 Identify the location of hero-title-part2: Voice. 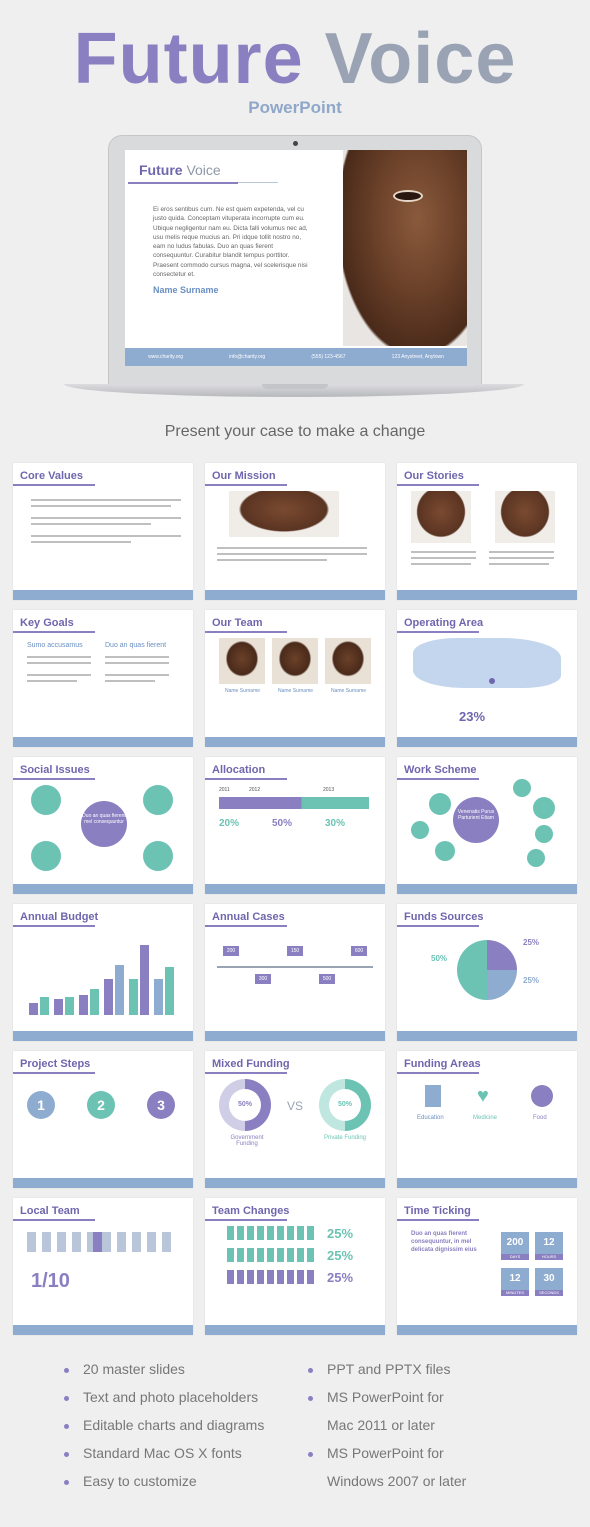
(420, 59).